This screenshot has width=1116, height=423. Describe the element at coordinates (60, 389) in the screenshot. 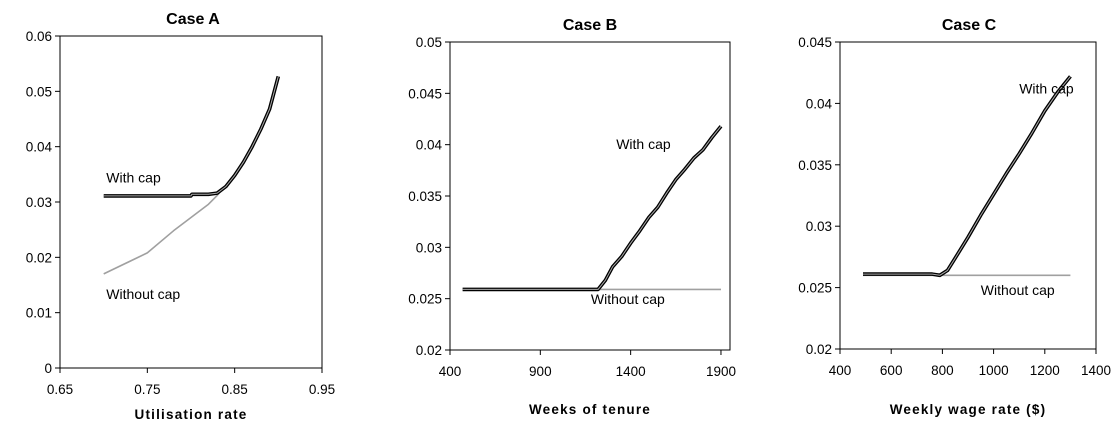

I see `x-tick-label: 0.65` at that location.